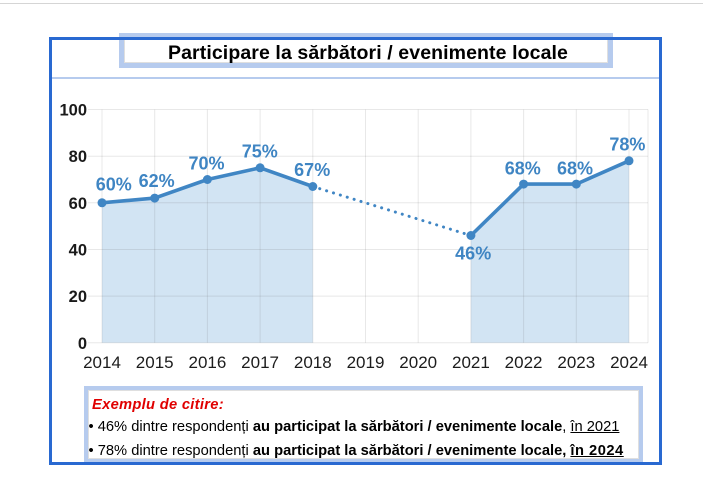 The width and height of the screenshot is (703, 497). I want to click on svg-text: 2015, so click(155, 362).